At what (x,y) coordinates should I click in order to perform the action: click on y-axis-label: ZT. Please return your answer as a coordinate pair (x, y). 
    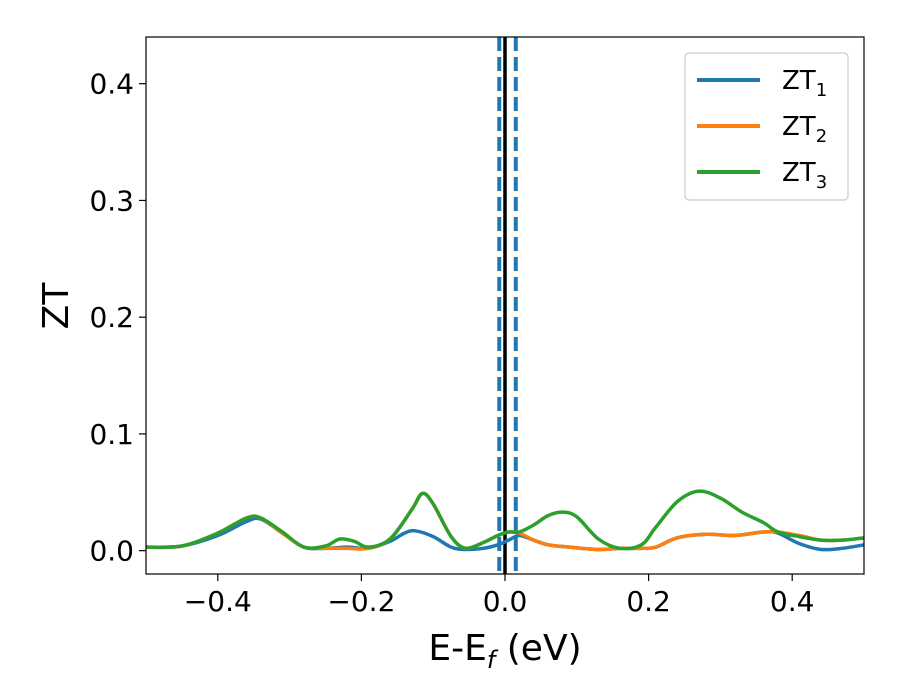
    Looking at the image, I should click on (56, 306).